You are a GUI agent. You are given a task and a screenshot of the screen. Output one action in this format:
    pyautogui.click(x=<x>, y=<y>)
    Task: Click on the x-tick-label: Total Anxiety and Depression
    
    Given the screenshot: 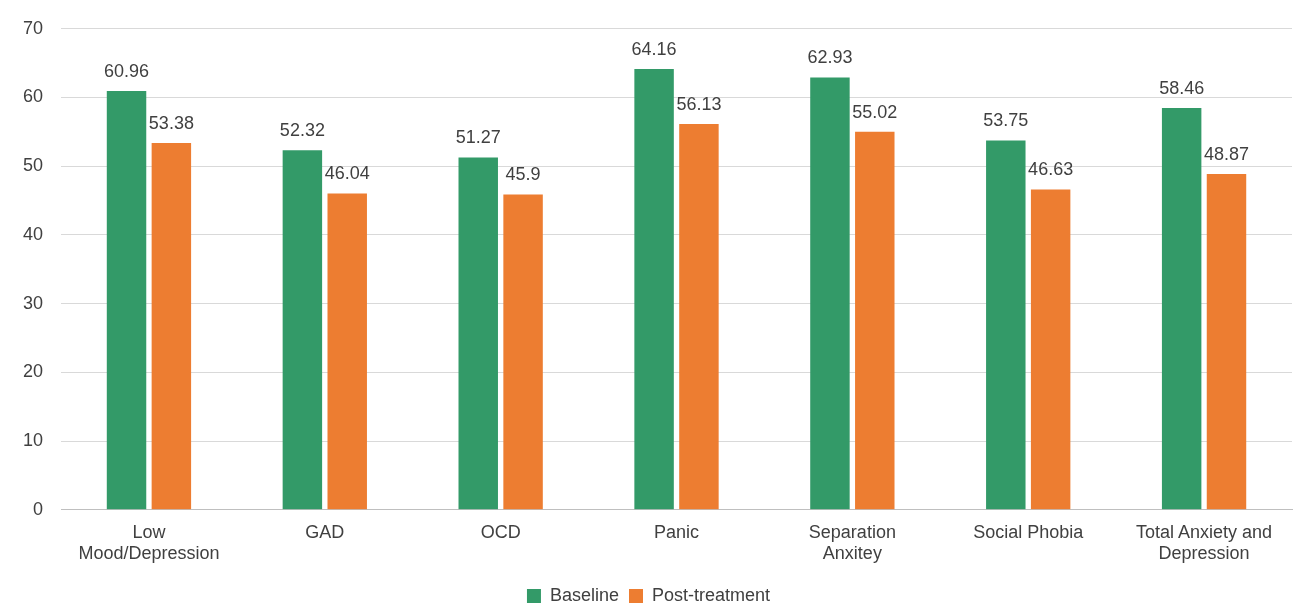 What is the action you would take?
    pyautogui.click(x=1204, y=542)
    